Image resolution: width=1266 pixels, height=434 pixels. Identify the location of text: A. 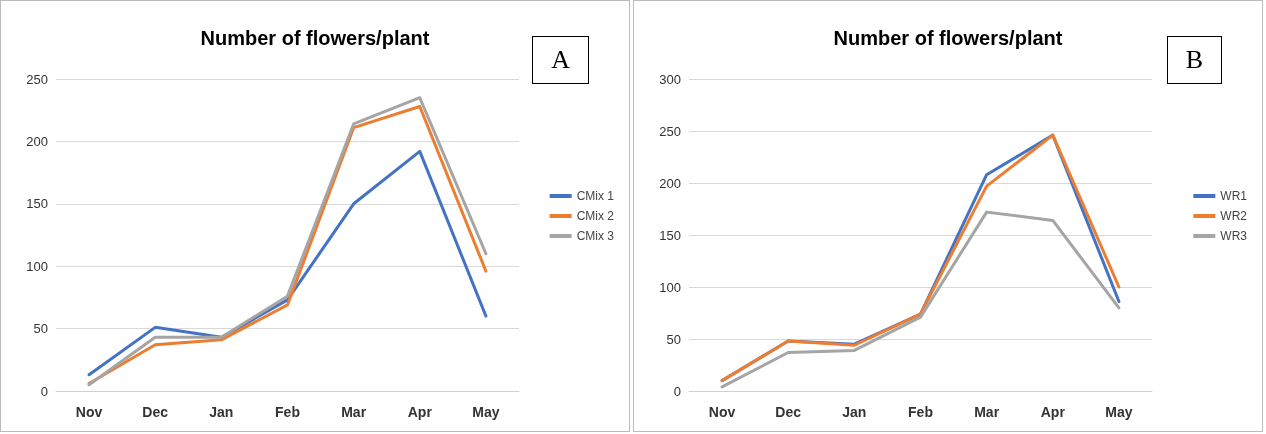
(560, 60).